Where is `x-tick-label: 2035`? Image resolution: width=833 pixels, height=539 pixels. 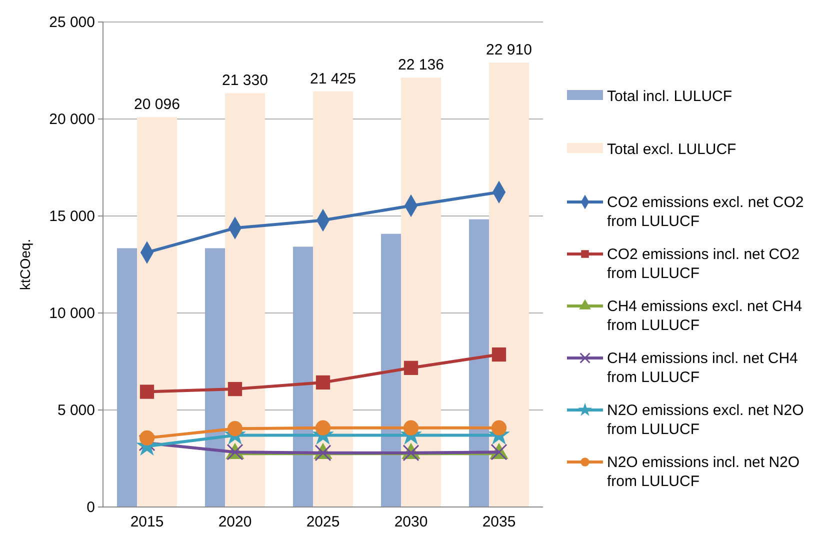 x-tick-label: 2035 is located at coordinates (499, 522).